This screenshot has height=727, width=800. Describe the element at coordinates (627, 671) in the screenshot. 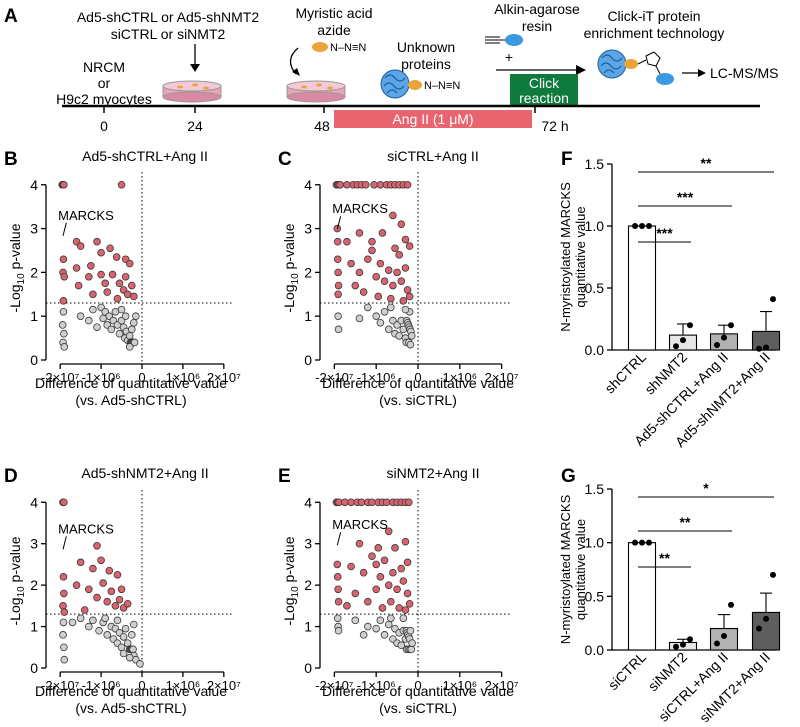

I see `category-label: siCTRL` at that location.